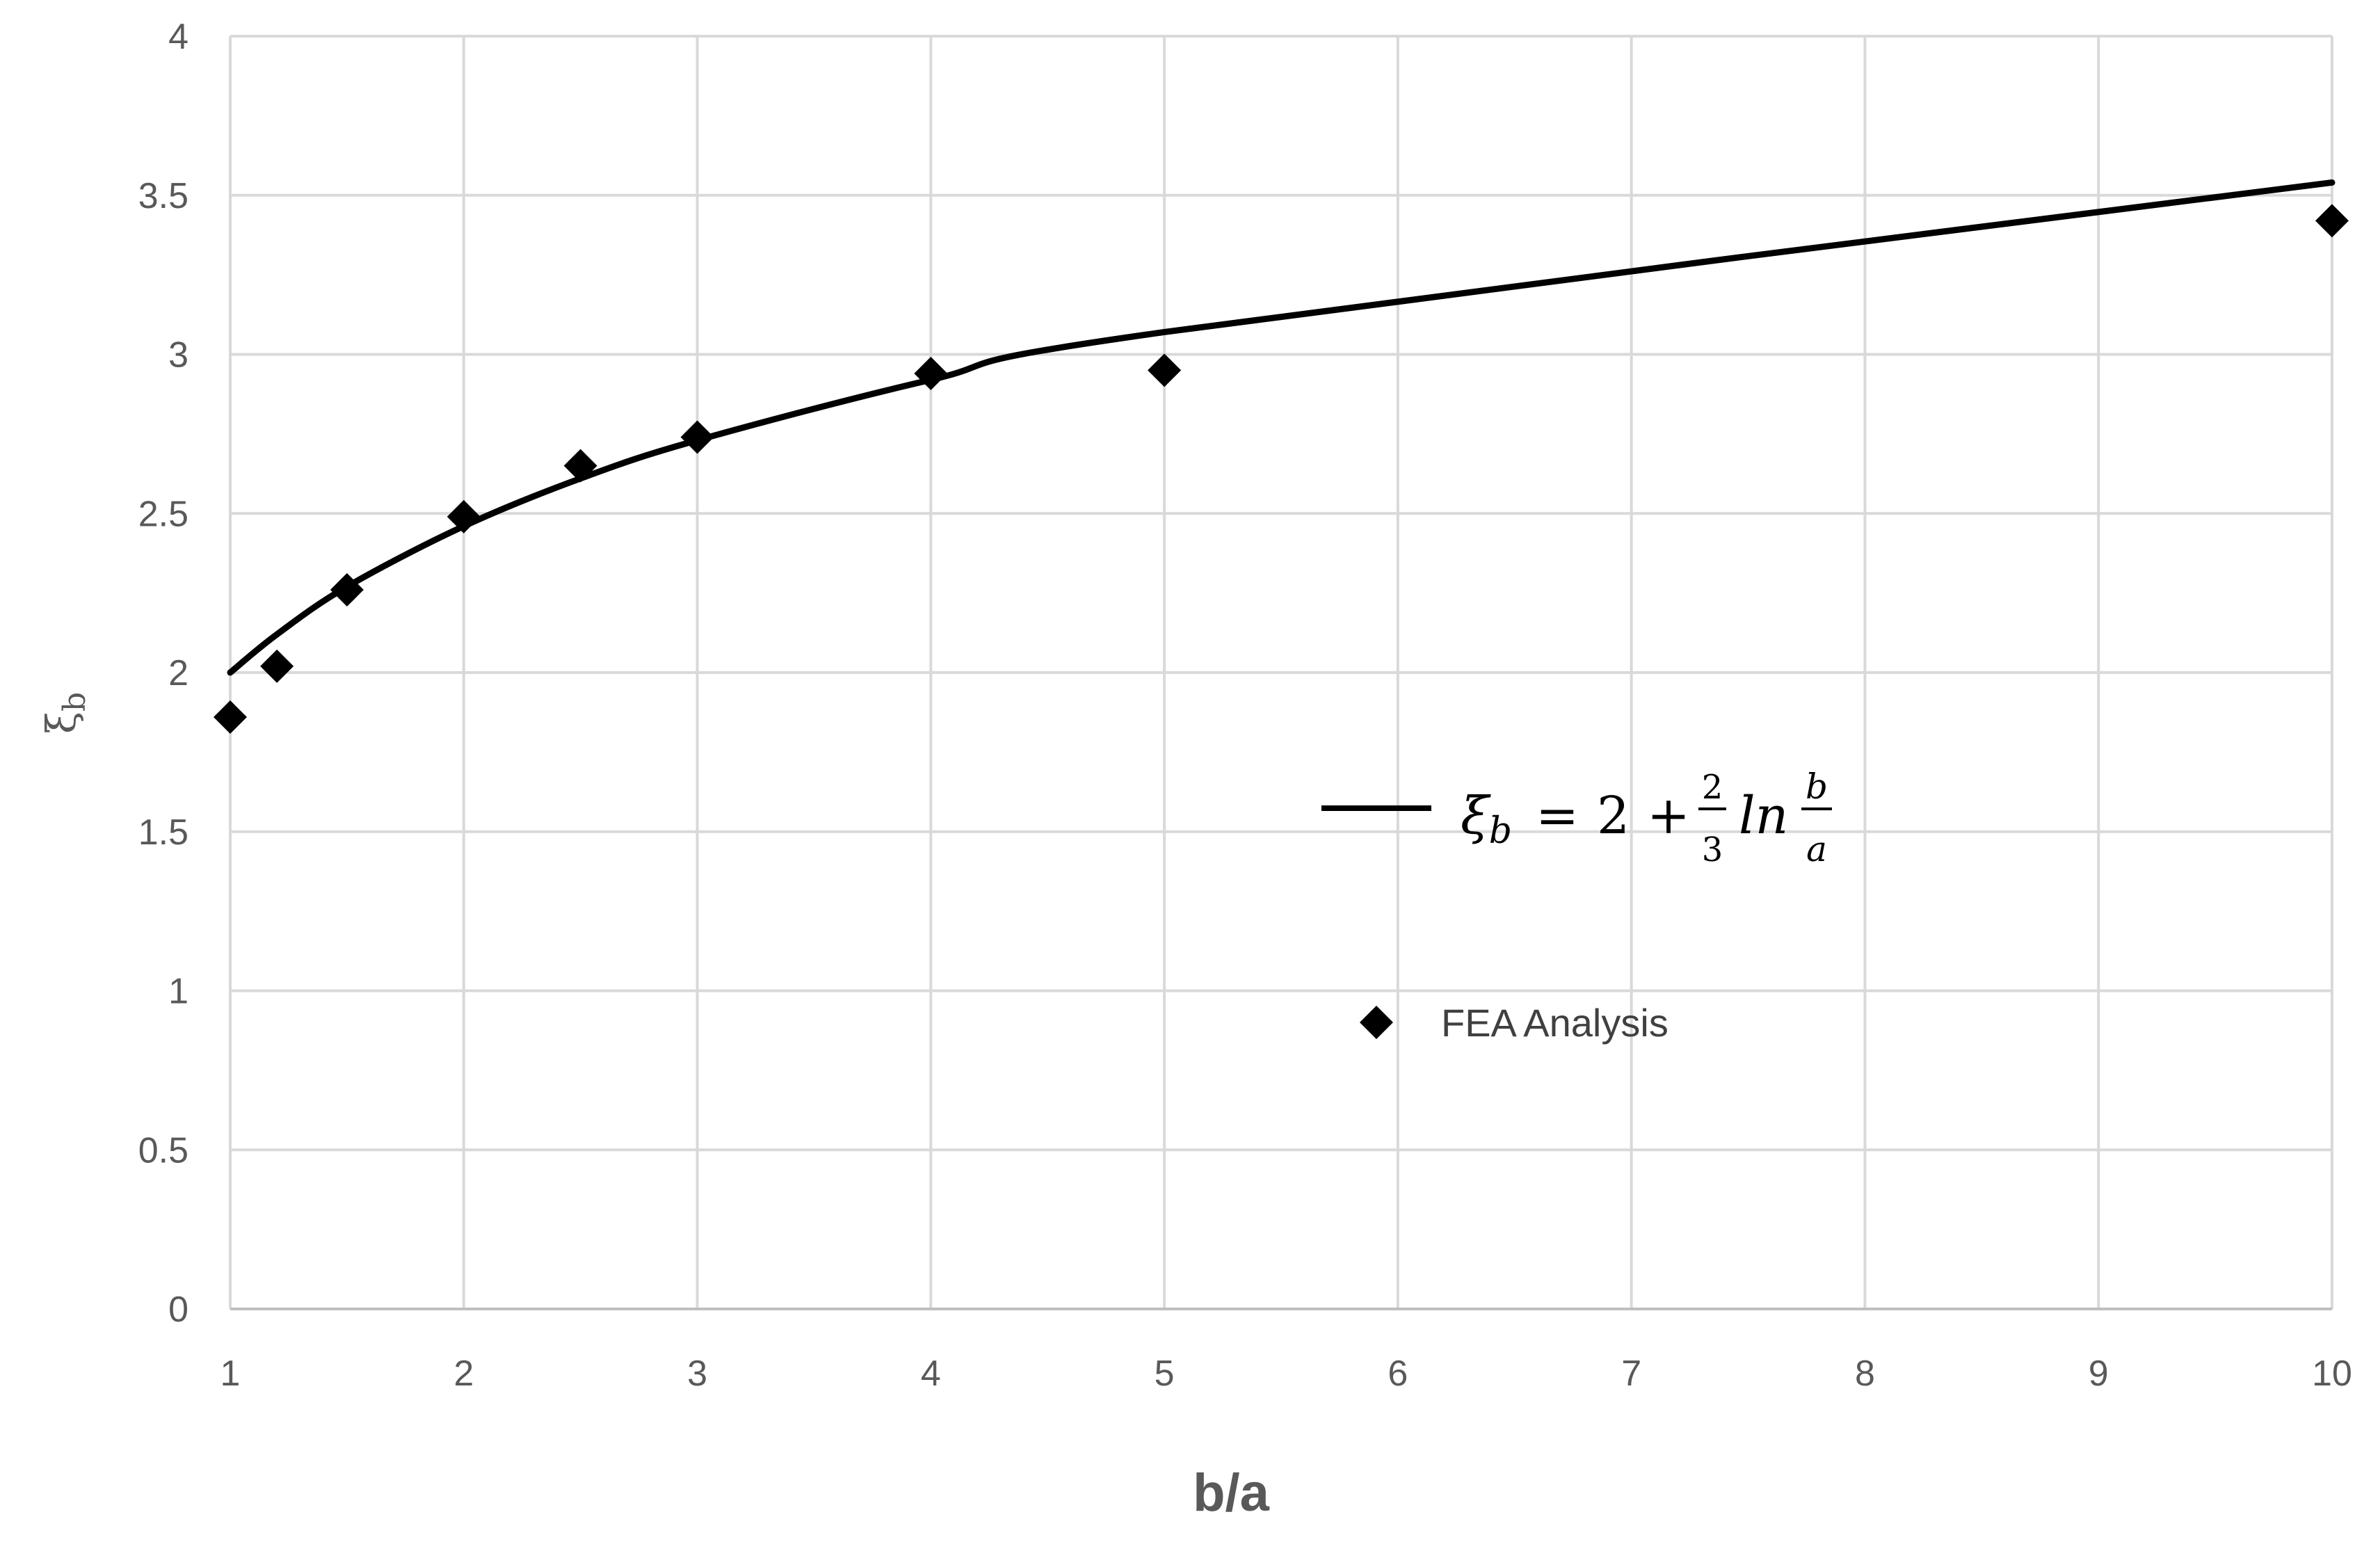  I want to click on x-tick-label: 3, so click(697, 1373).